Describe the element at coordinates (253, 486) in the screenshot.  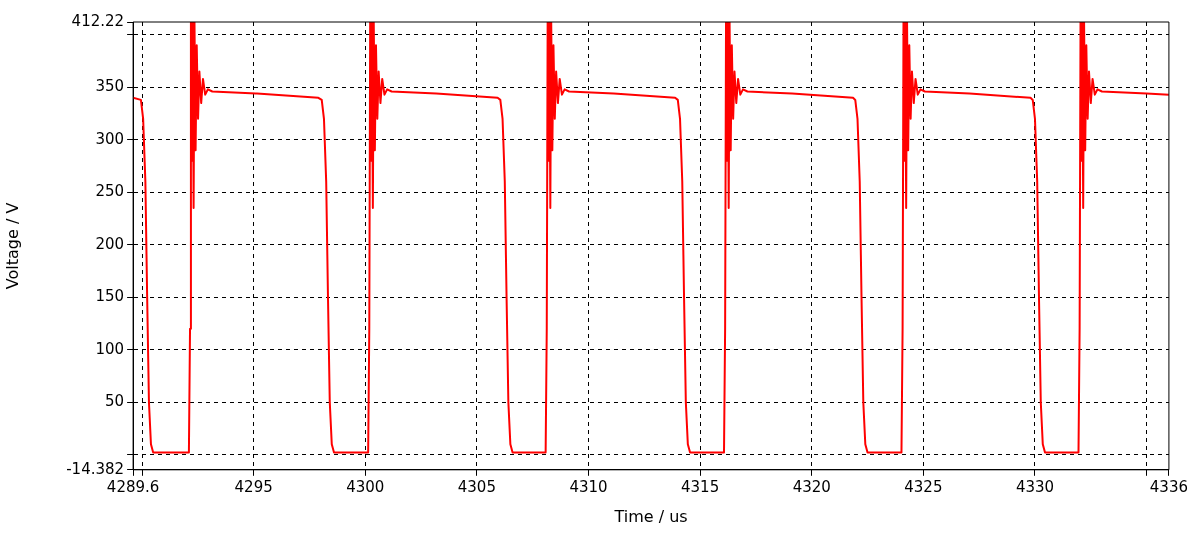
I see `x-tick-label: 4295` at that location.